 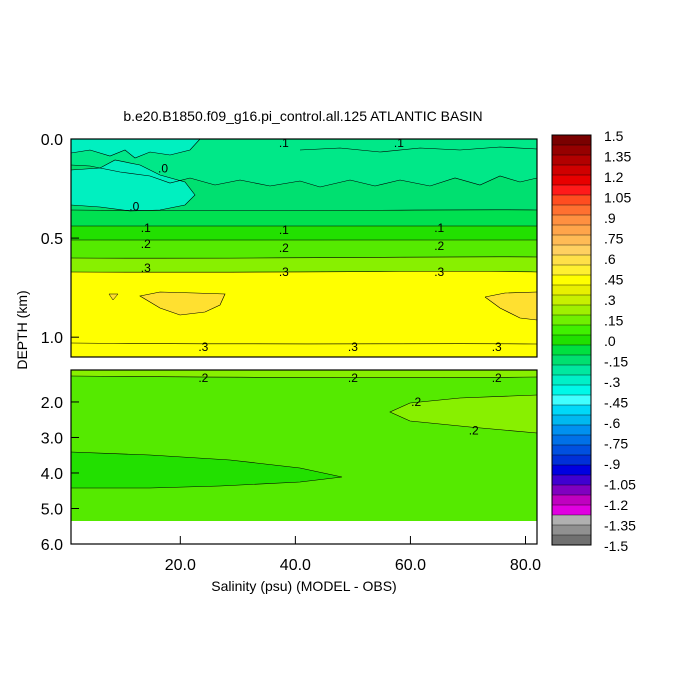 What do you see at coordinates (620, 526) in the screenshot?
I see `colorbar-label: -1.35` at bounding box center [620, 526].